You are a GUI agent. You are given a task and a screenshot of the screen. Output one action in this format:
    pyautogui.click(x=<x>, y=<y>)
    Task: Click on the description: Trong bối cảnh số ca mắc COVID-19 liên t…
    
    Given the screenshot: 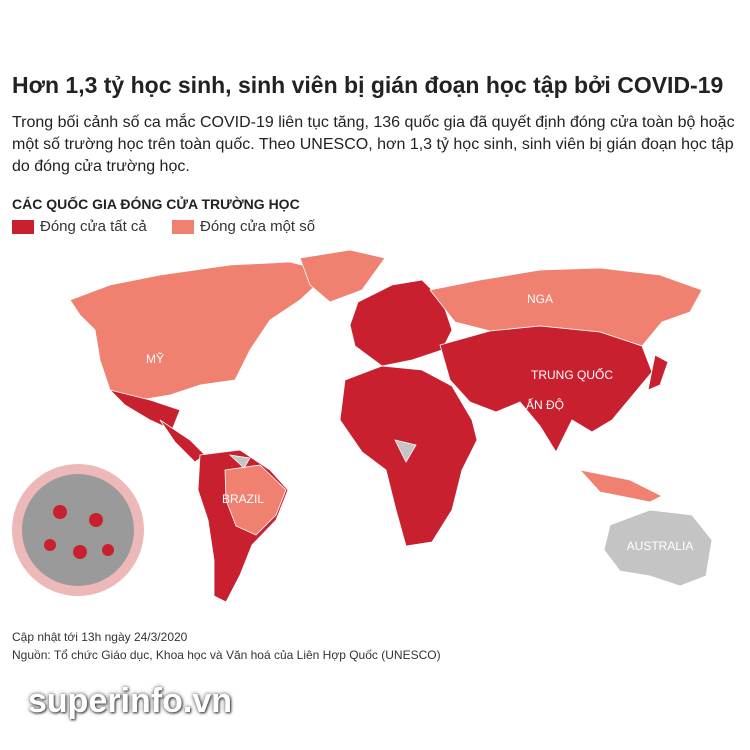 What is the action you would take?
    pyautogui.click(x=373, y=144)
    